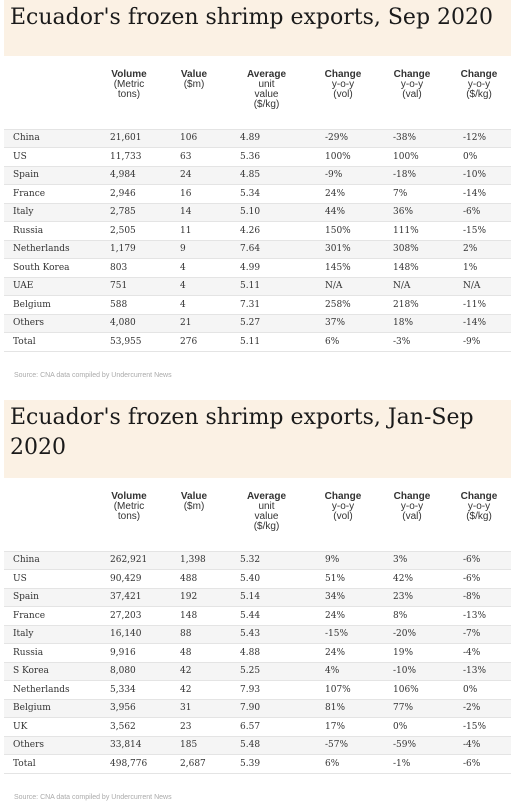 This screenshot has width=515, height=809. Describe the element at coordinates (266, 615) in the screenshot. I see `value-cell: 5.44` at that location.